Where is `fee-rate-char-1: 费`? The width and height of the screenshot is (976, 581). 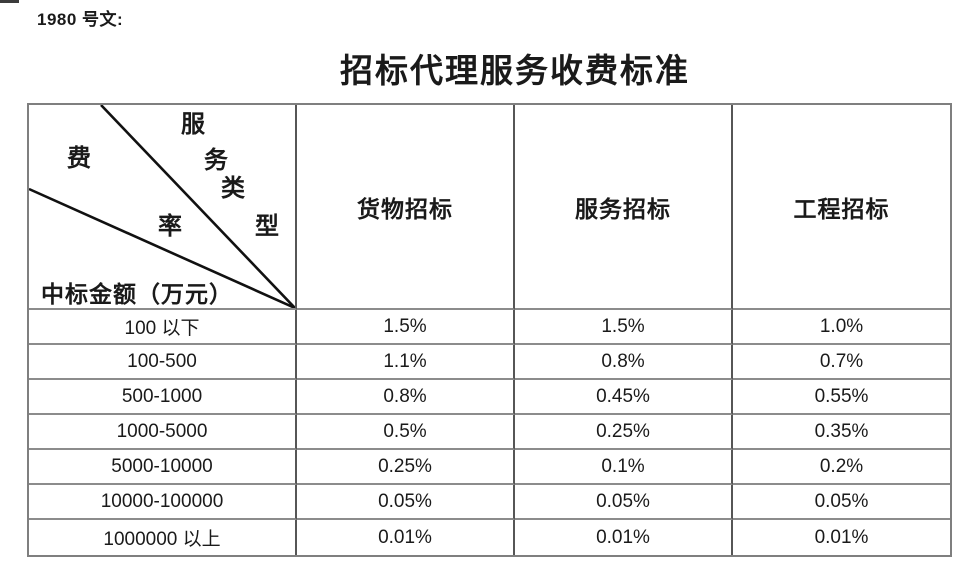 fee-rate-char-1: 费 is located at coordinates (79, 159).